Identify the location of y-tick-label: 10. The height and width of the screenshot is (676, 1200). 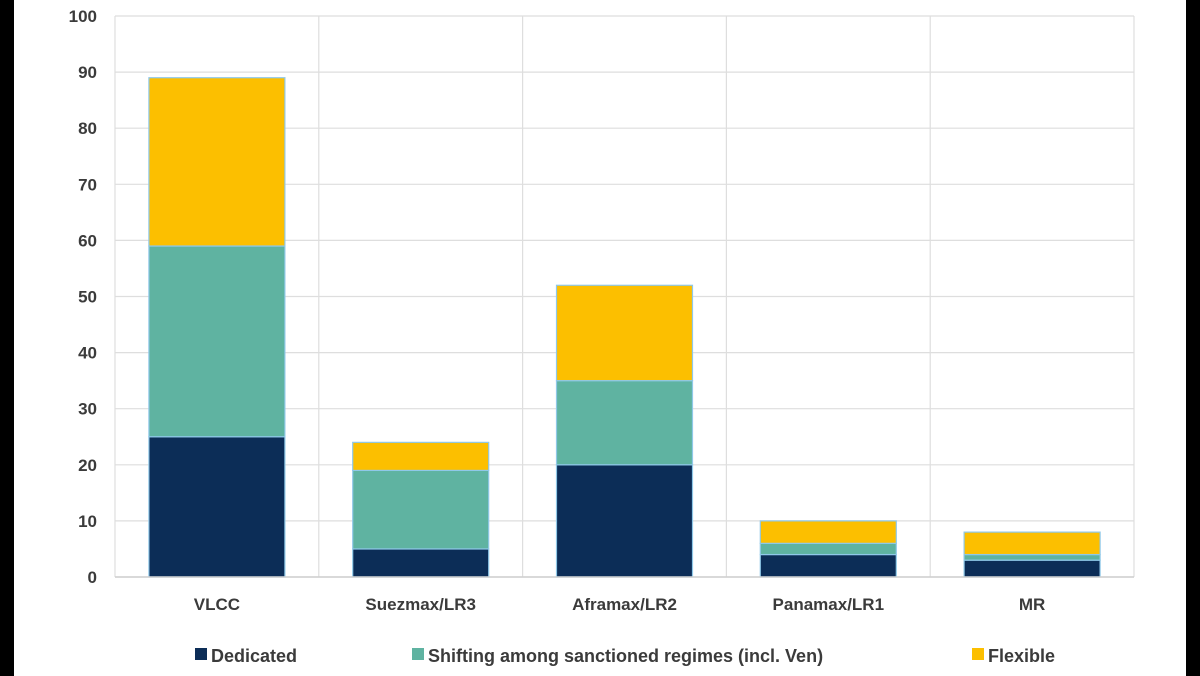
(87, 521).